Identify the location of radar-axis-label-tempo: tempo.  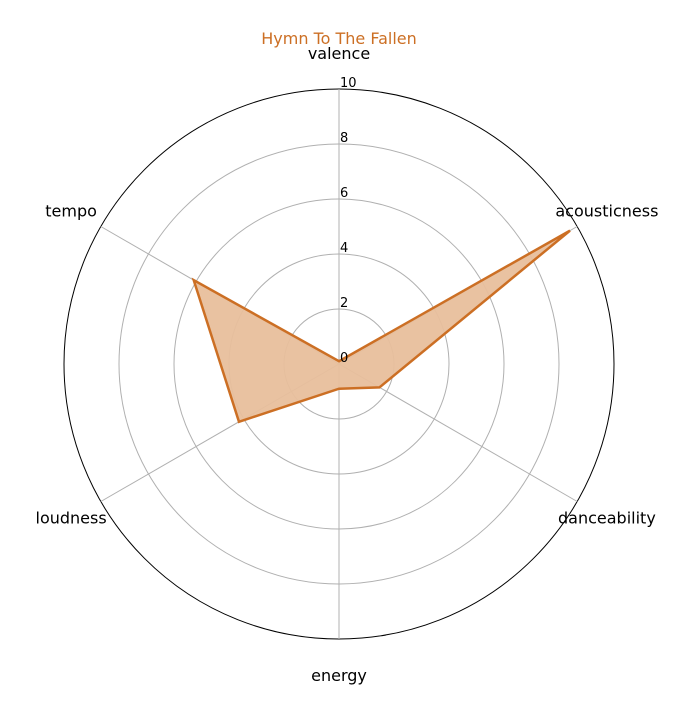
(71, 211).